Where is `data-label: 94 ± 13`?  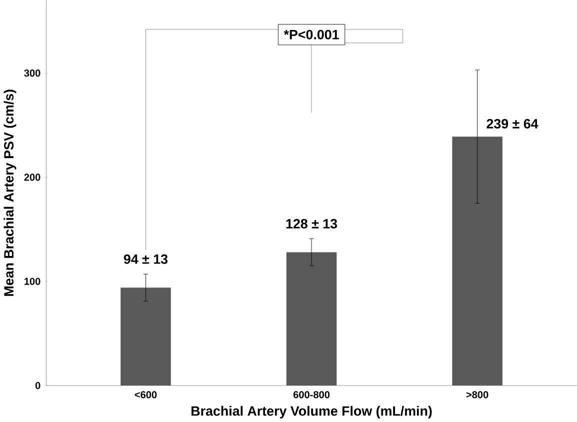 data-label: 94 ± 13 is located at coordinates (146, 259).